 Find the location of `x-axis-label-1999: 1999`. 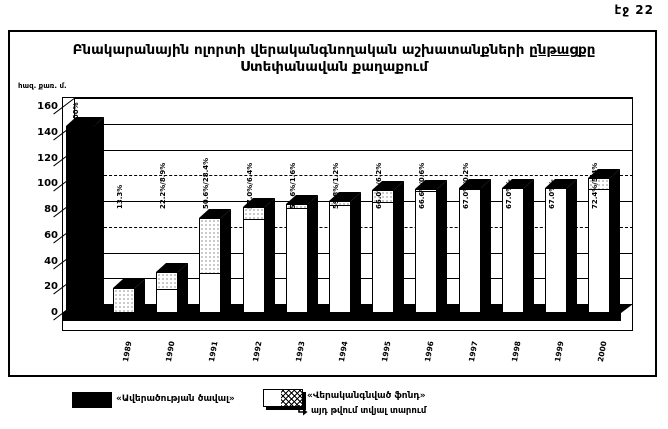

x-axis-label-1999: 1999 is located at coordinates (559, 351).